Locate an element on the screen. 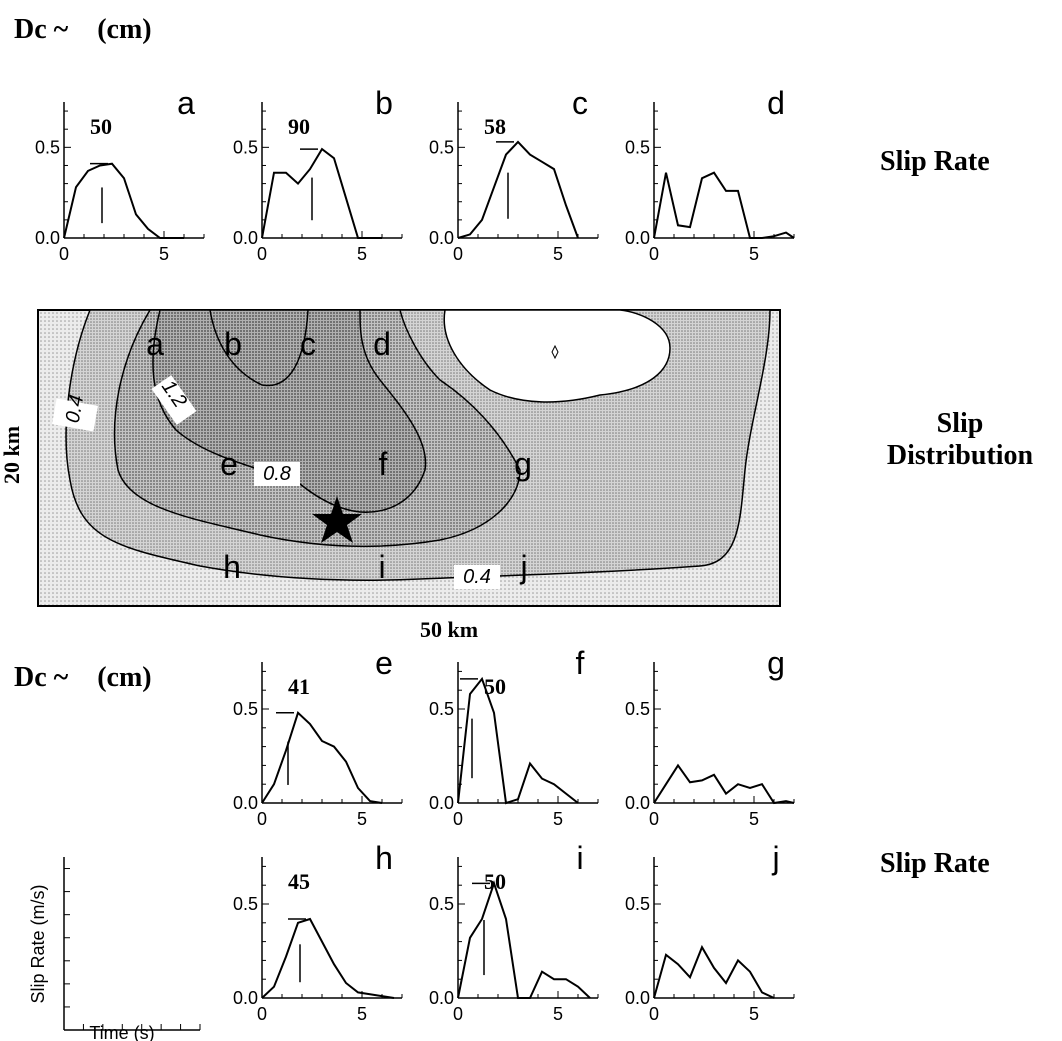 The image size is (1062, 1041). panel-i: 0.0 0.5 0 5 i 50 is located at coordinates (514, 932).